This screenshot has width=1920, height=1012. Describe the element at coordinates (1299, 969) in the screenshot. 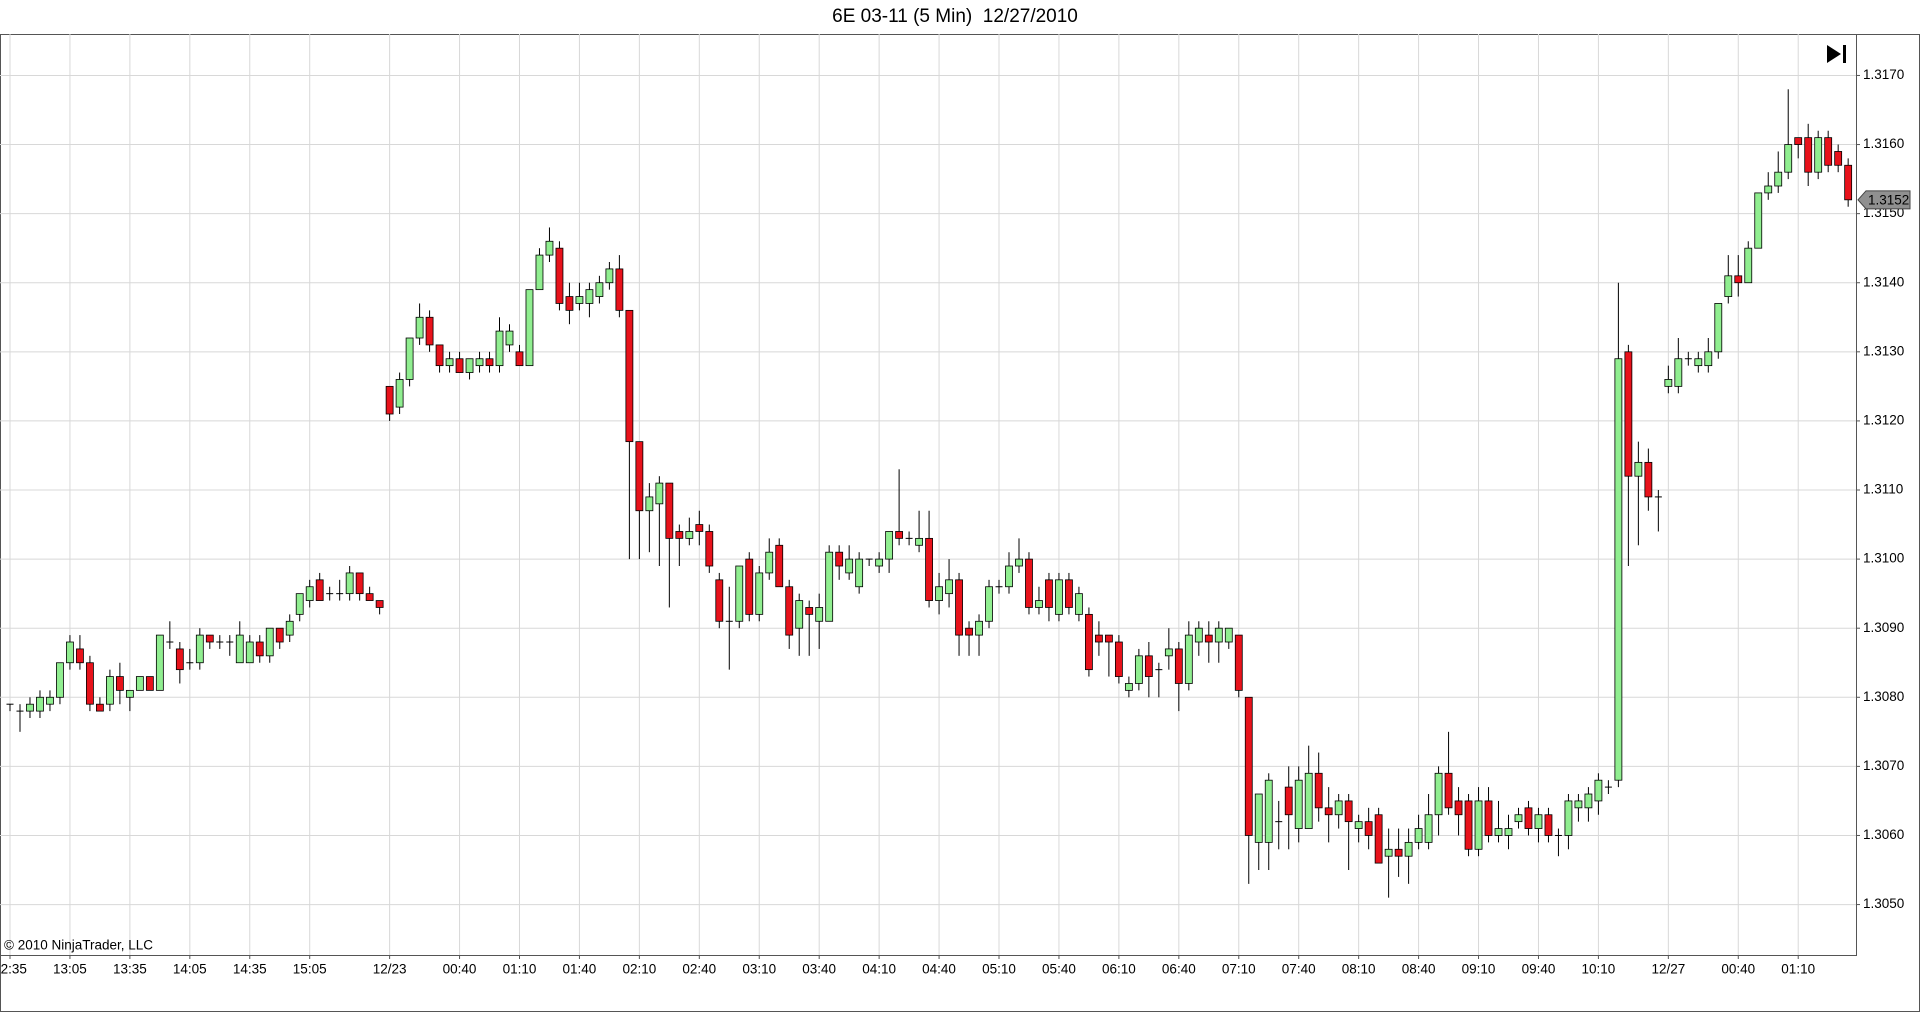

I see `x-tick-label: 07:40` at that location.